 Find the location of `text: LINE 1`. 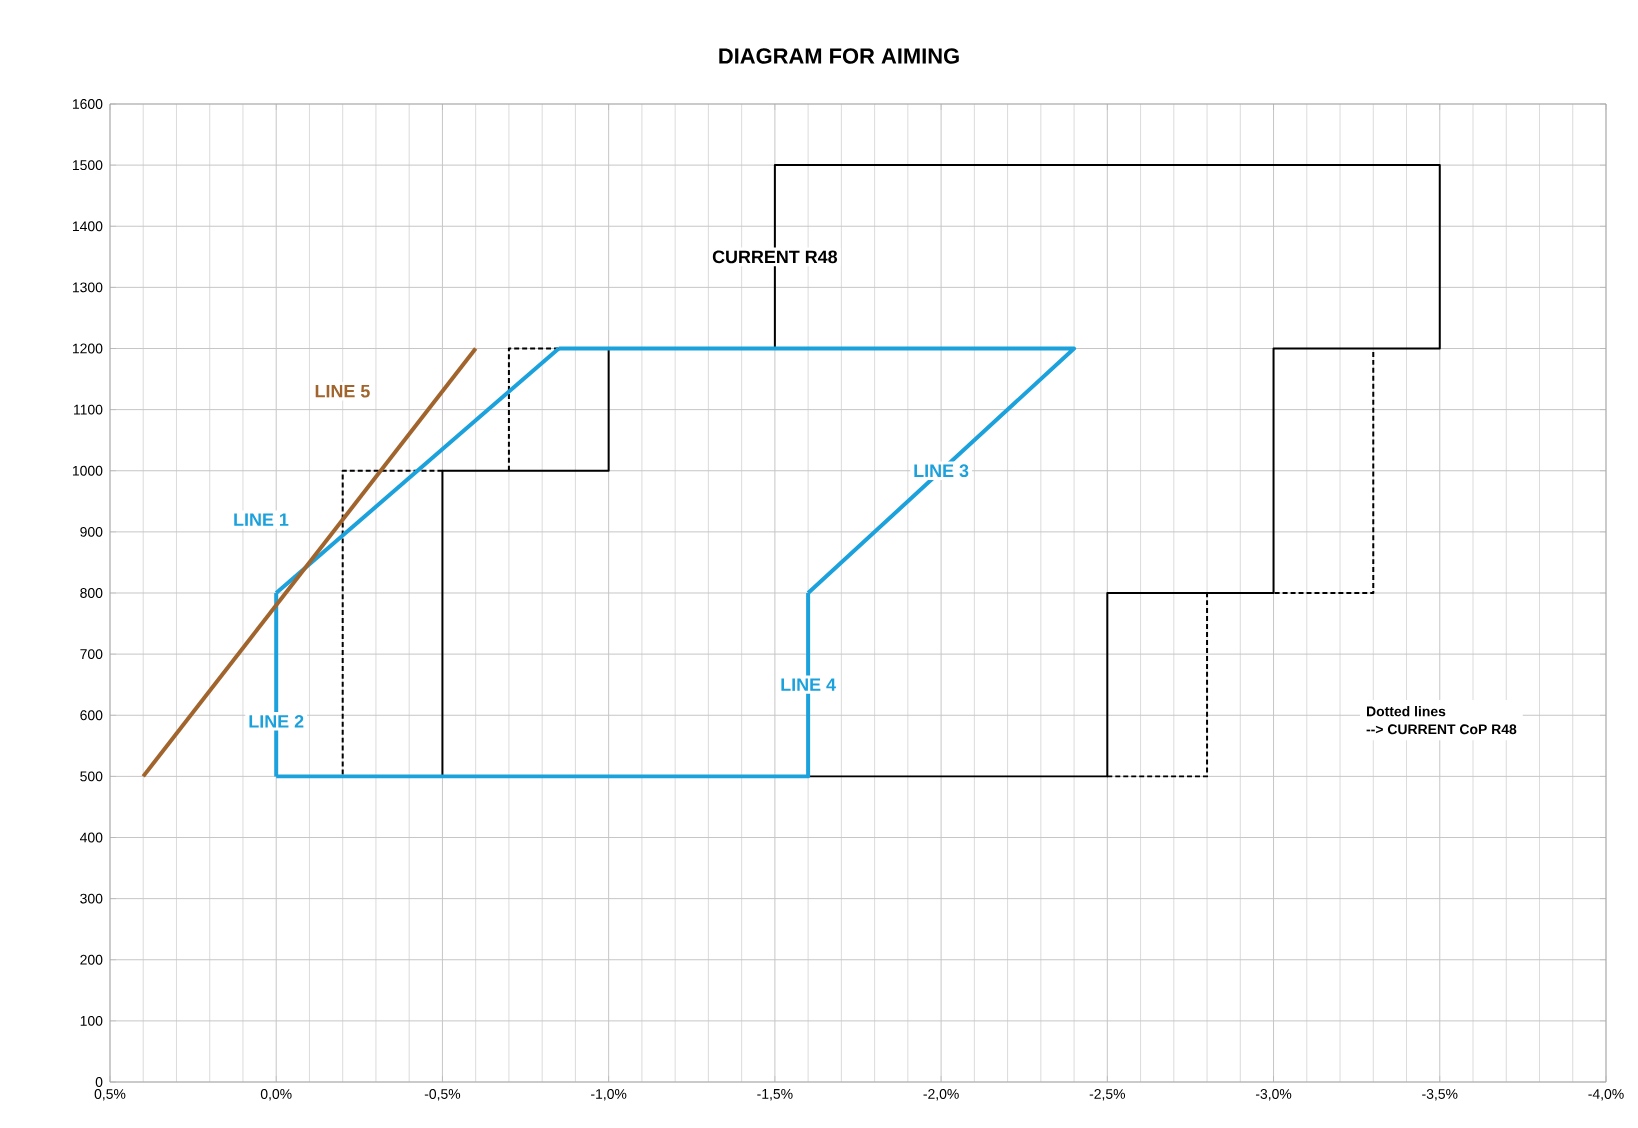

text: LINE 1 is located at coordinates (261, 519).